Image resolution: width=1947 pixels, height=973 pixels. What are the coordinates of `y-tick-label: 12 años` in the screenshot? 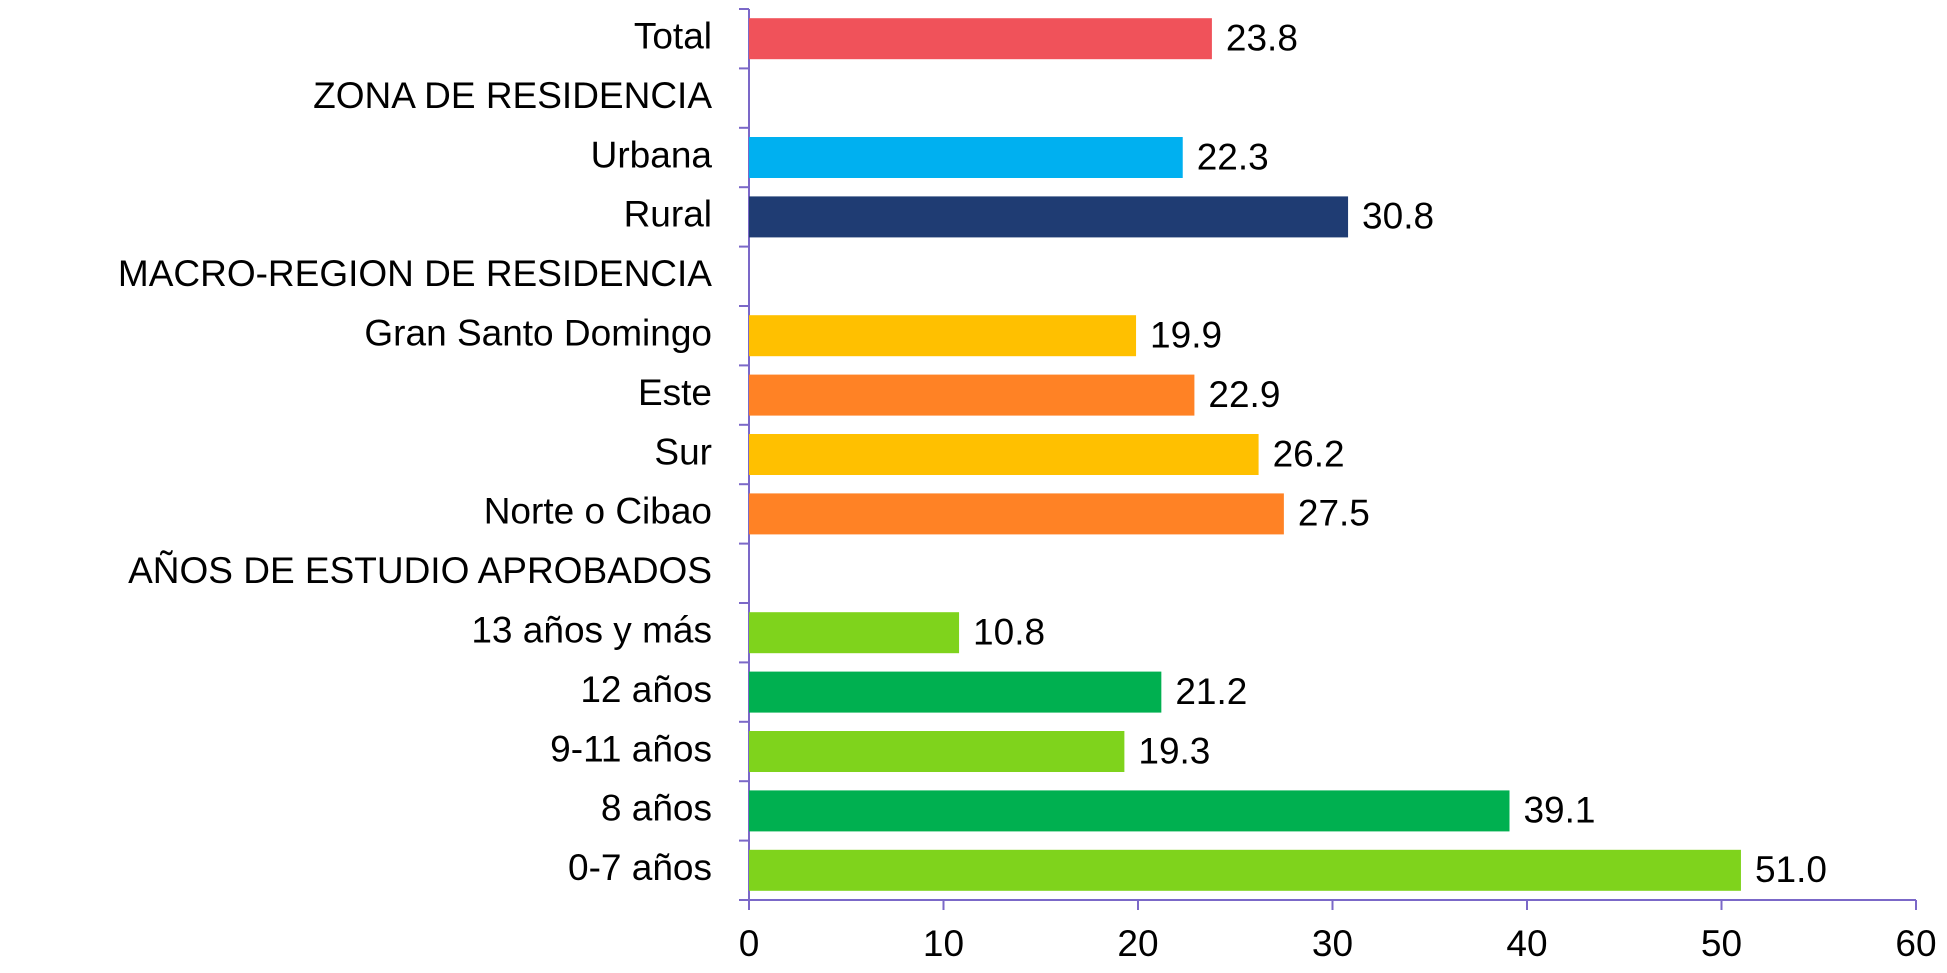 It's located at (646, 689).